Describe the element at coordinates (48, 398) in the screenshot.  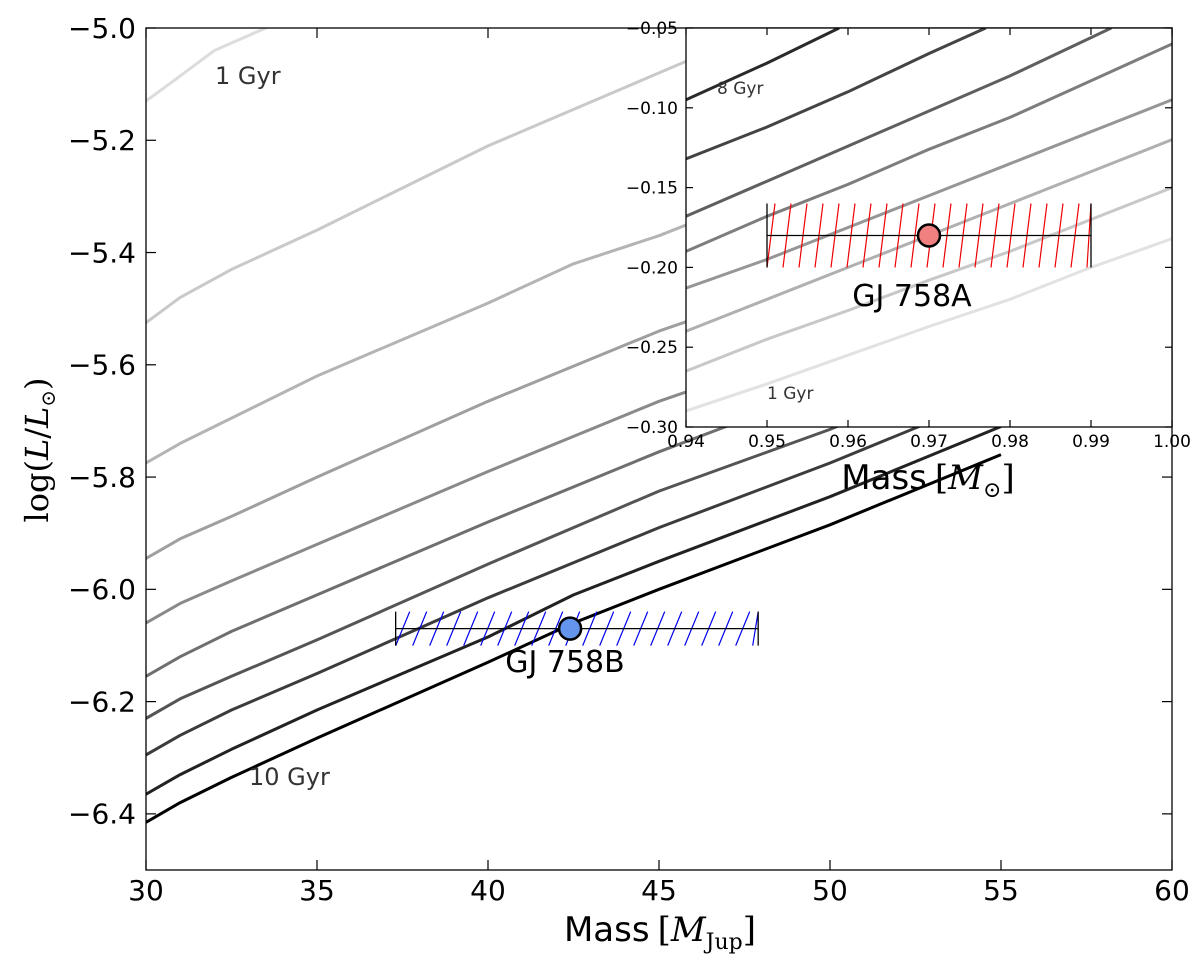
I see `main-y-axis-label-subscript: ⊙` at that location.